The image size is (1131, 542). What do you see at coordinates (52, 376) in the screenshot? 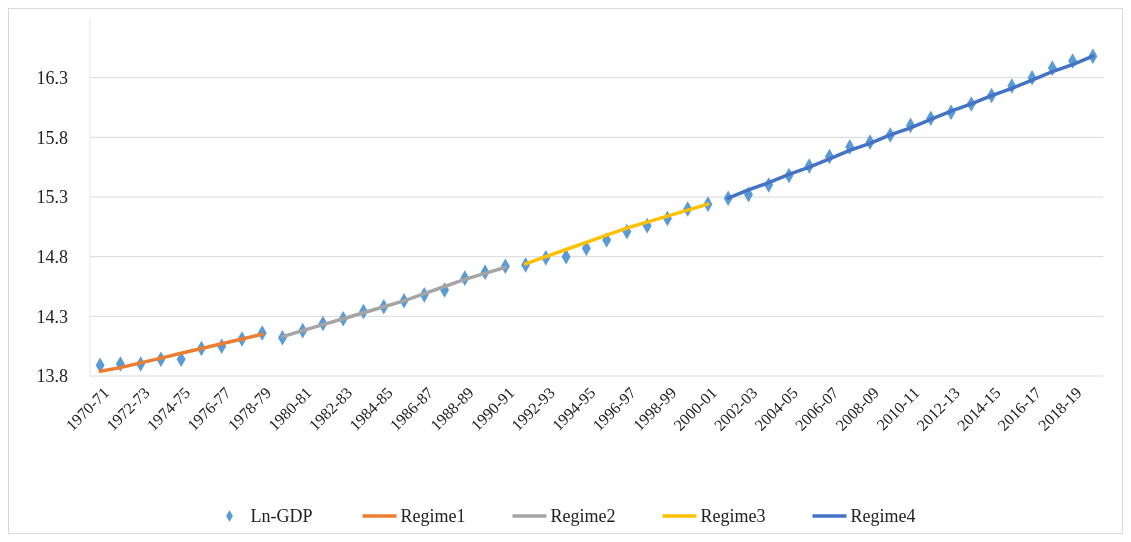
I see `y-tick-label: 13.8` at bounding box center [52, 376].